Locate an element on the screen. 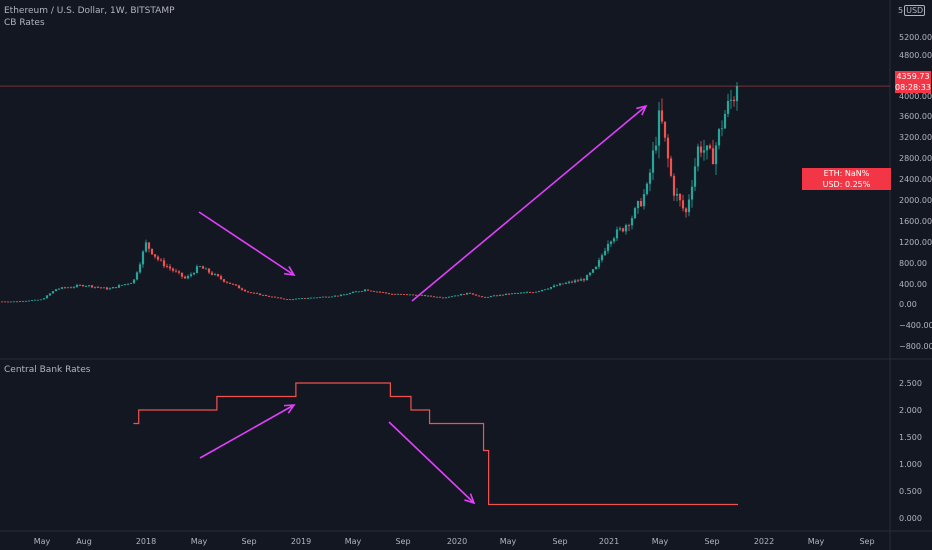  lower-pane-title: Central Bank Rates is located at coordinates (47, 370).